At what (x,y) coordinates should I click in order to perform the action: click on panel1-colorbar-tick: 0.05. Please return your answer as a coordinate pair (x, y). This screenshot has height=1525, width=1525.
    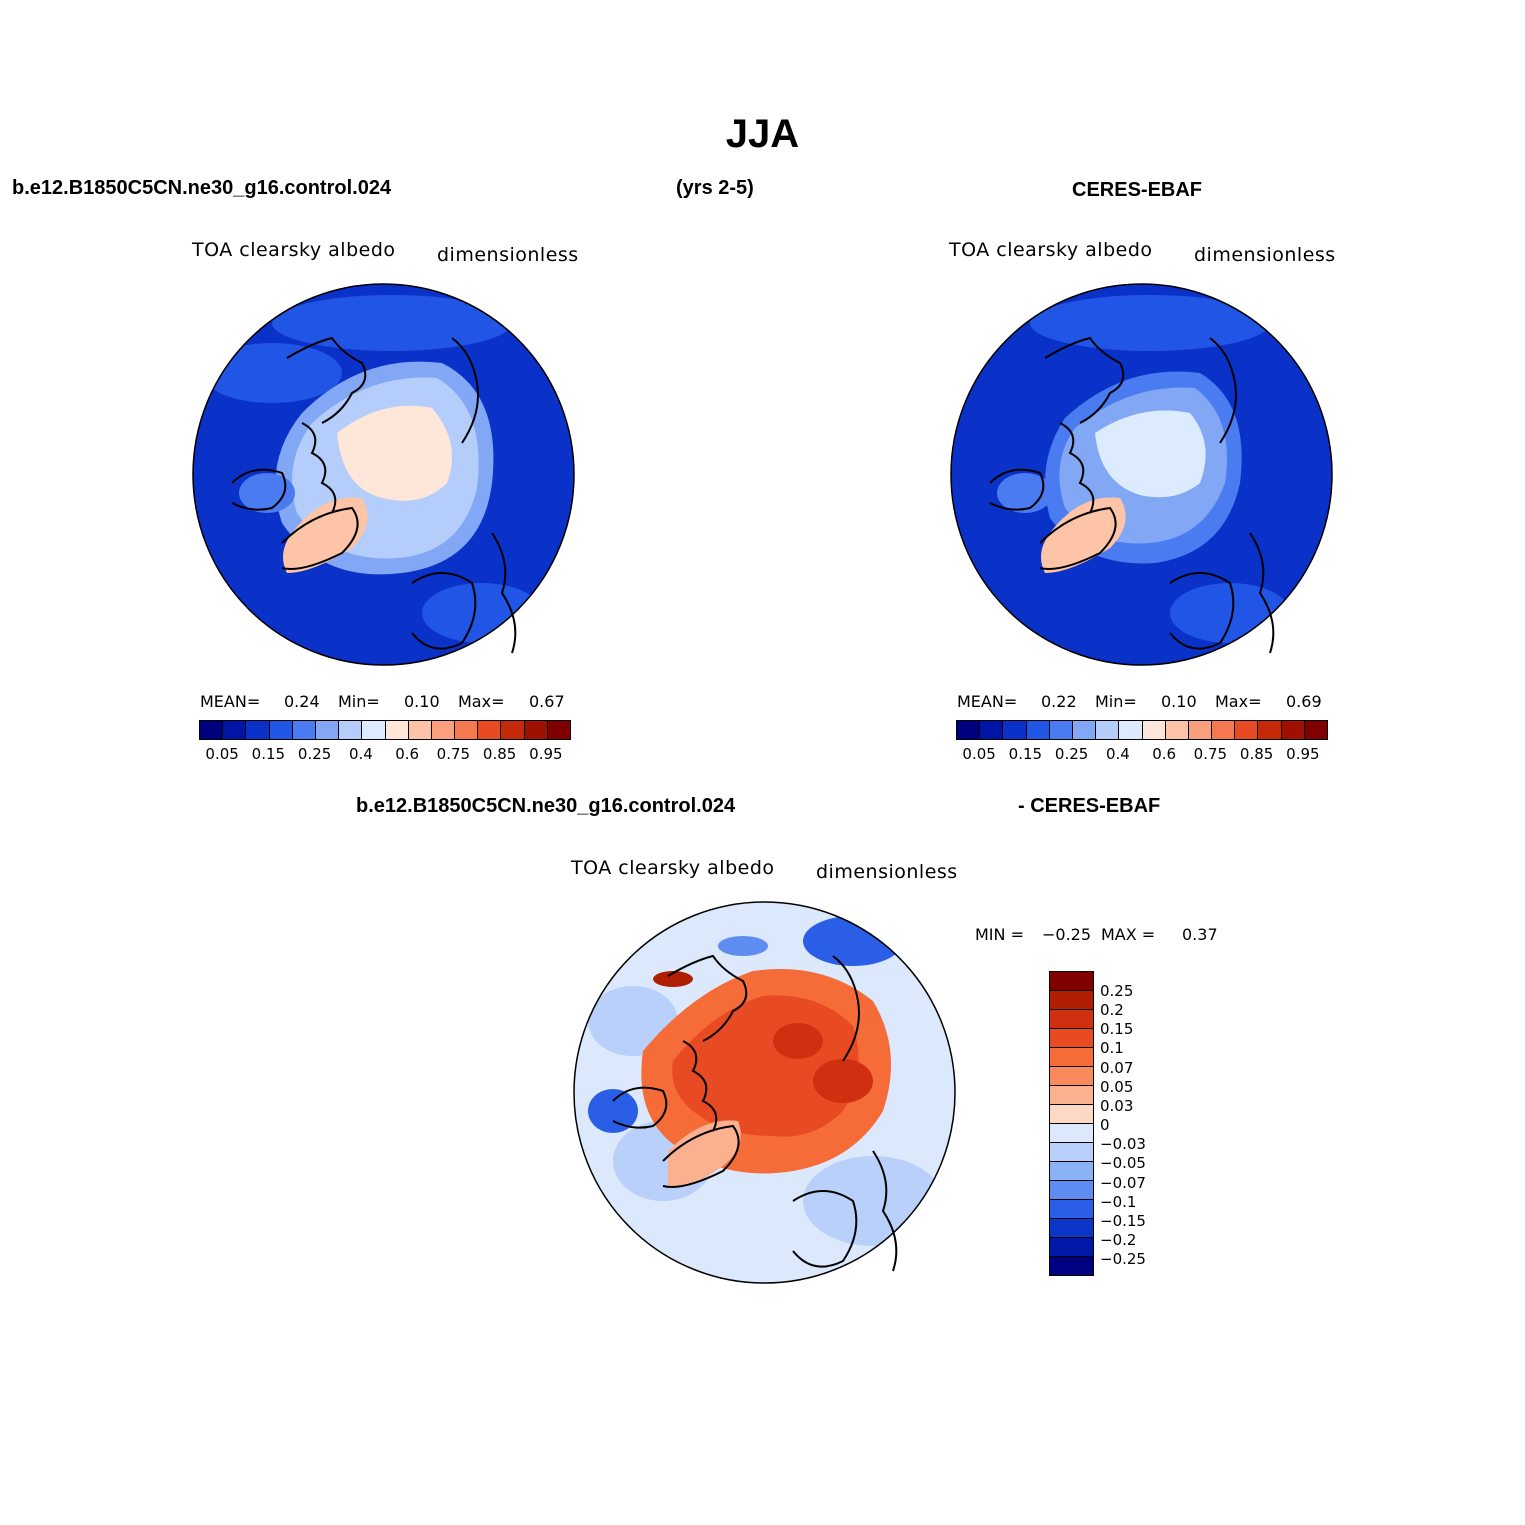
    Looking at the image, I should click on (222, 754).